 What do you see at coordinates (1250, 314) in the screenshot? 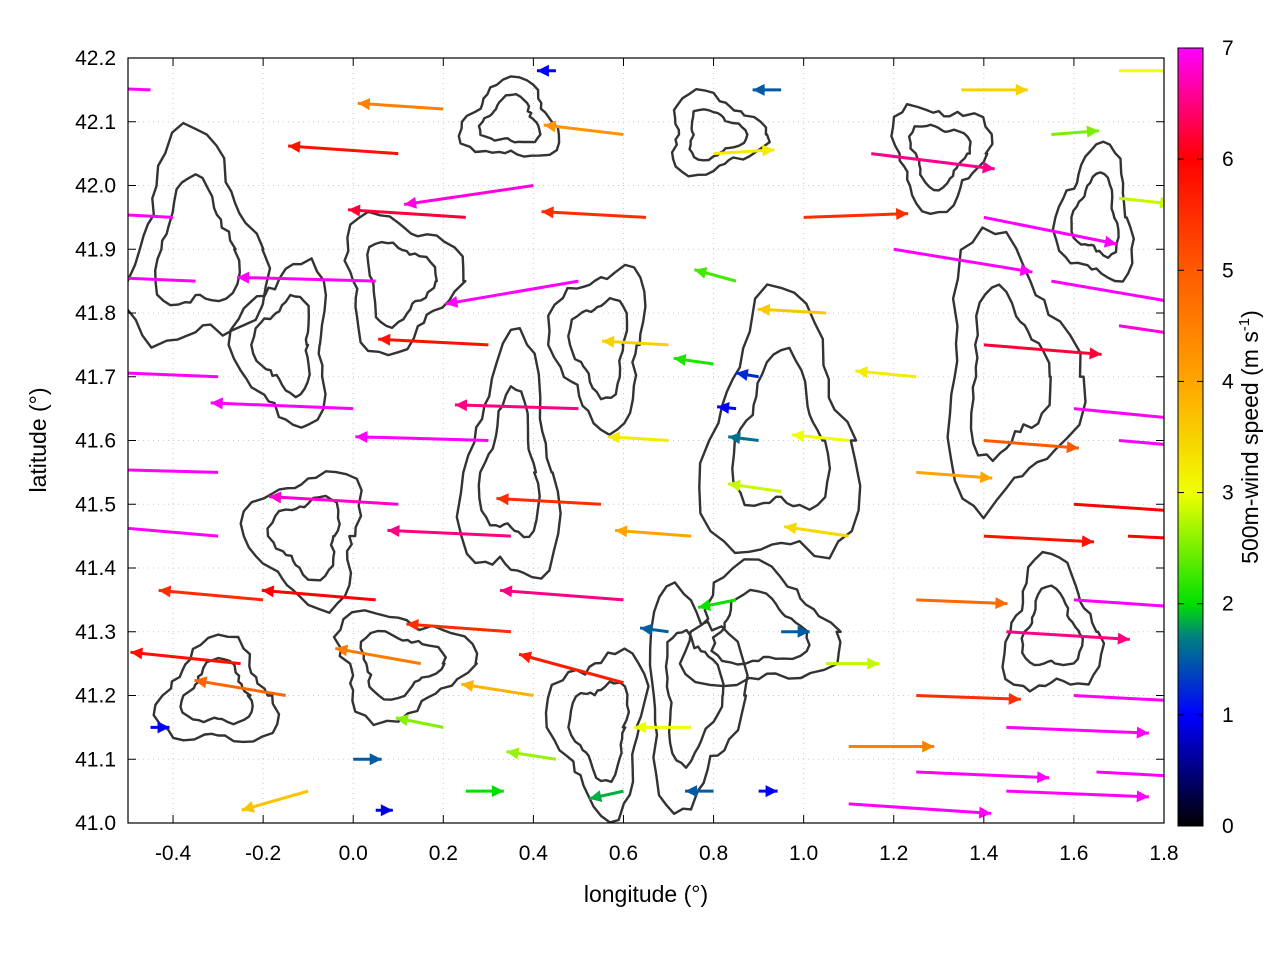
I see `colorbar-title-close: )` at bounding box center [1250, 314].